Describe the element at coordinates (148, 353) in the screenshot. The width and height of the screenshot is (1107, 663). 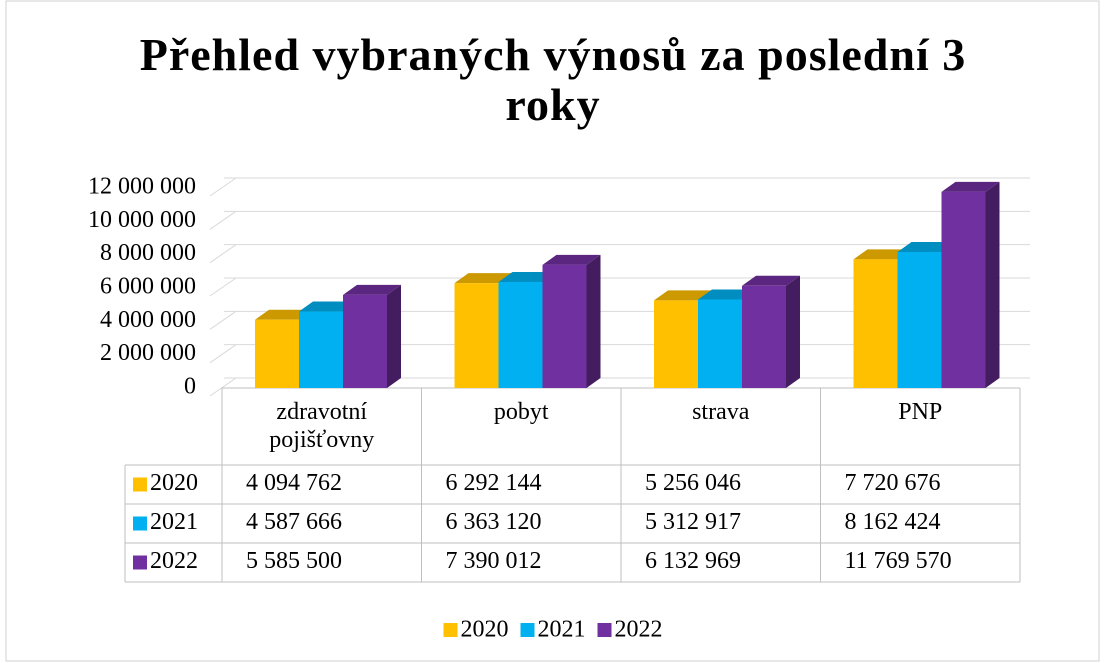
I see `y-tick-label: 2 000 000` at that location.